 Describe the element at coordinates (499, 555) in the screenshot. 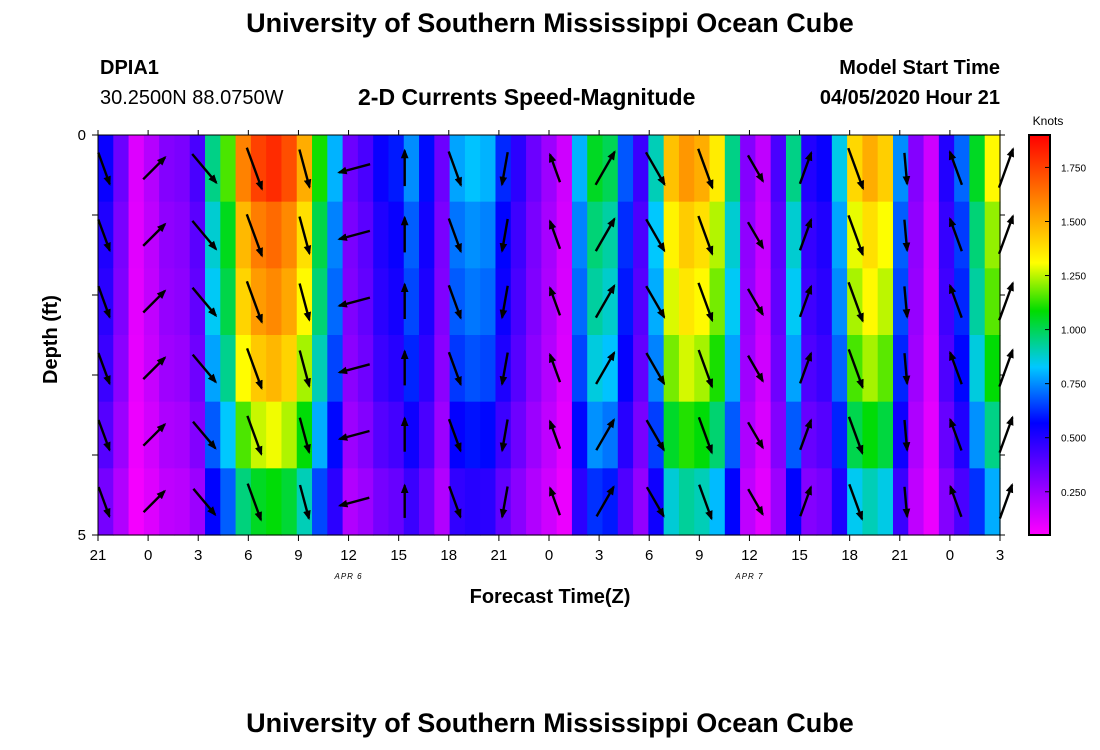

I see `x-tick-label: 21` at that location.